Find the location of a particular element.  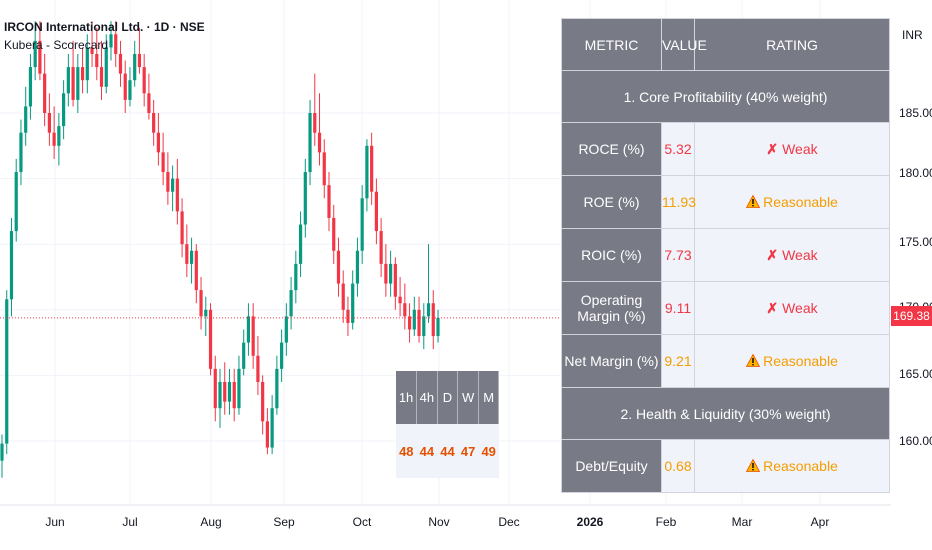

symbol-title: IRCON International Ltd. · 1D · NSE is located at coordinates (104, 27).